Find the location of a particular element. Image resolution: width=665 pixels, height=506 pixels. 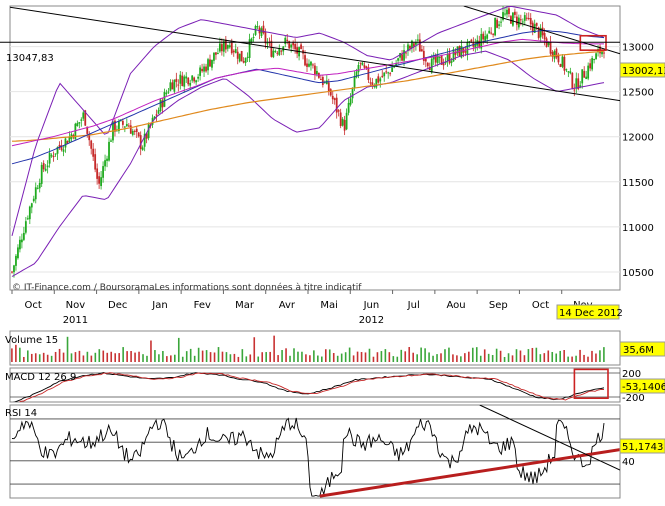

month-label: Nov is located at coordinates (76, 305).